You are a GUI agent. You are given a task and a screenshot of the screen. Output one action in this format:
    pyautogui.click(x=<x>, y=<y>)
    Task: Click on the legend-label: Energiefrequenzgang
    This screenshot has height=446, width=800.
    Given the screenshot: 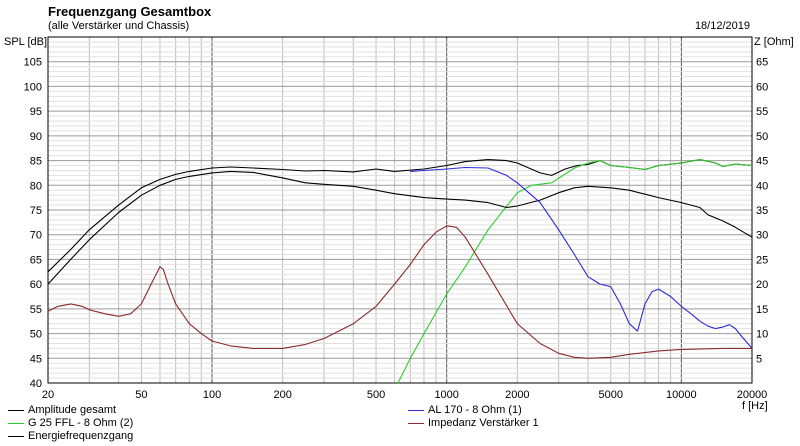 What is the action you would take?
    pyautogui.click(x=81, y=436)
    